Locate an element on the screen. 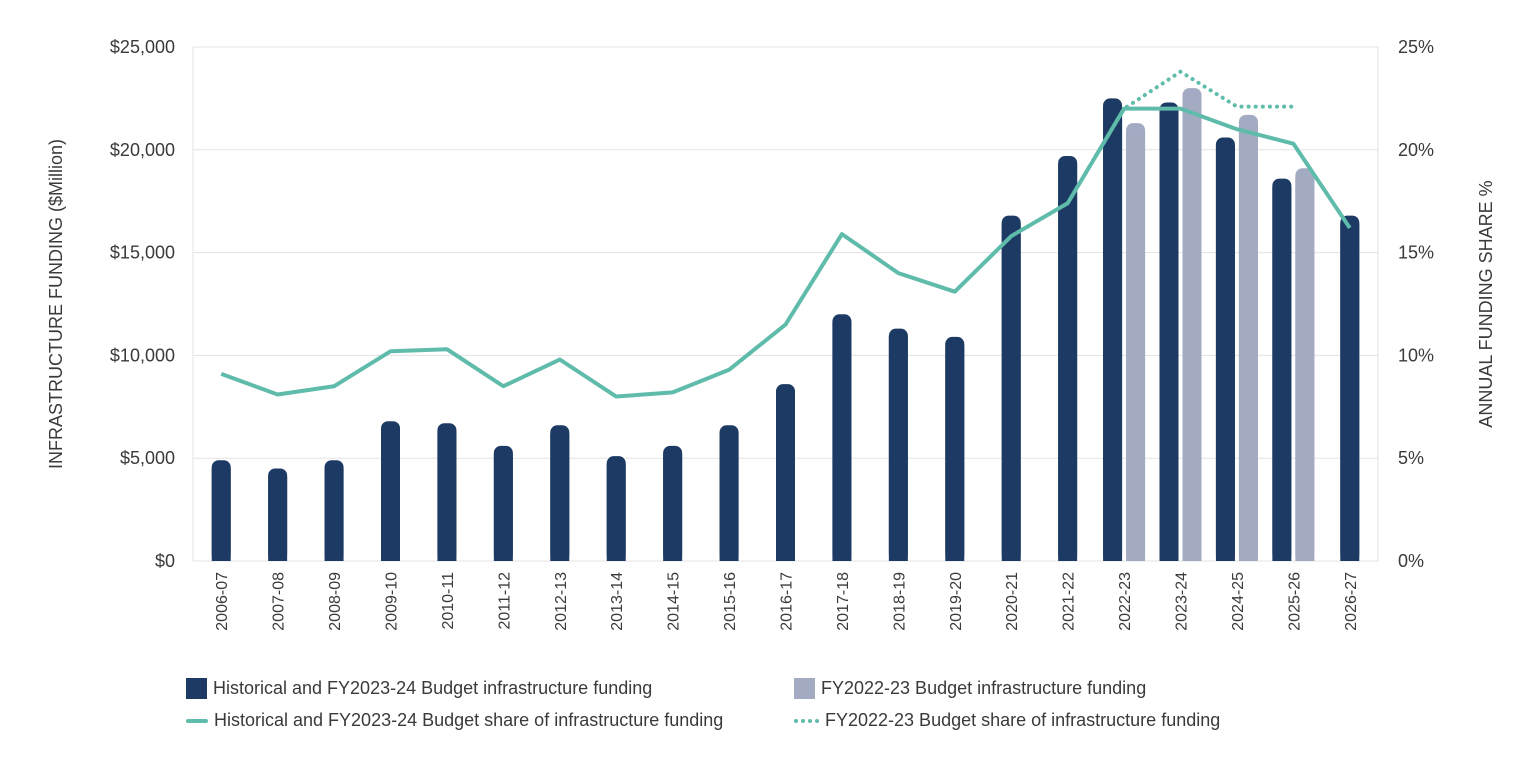 The height and width of the screenshot is (774, 1536). legend-item-prior-bar: FY2022-23 Budget infrastructure funding is located at coordinates (970, 688).